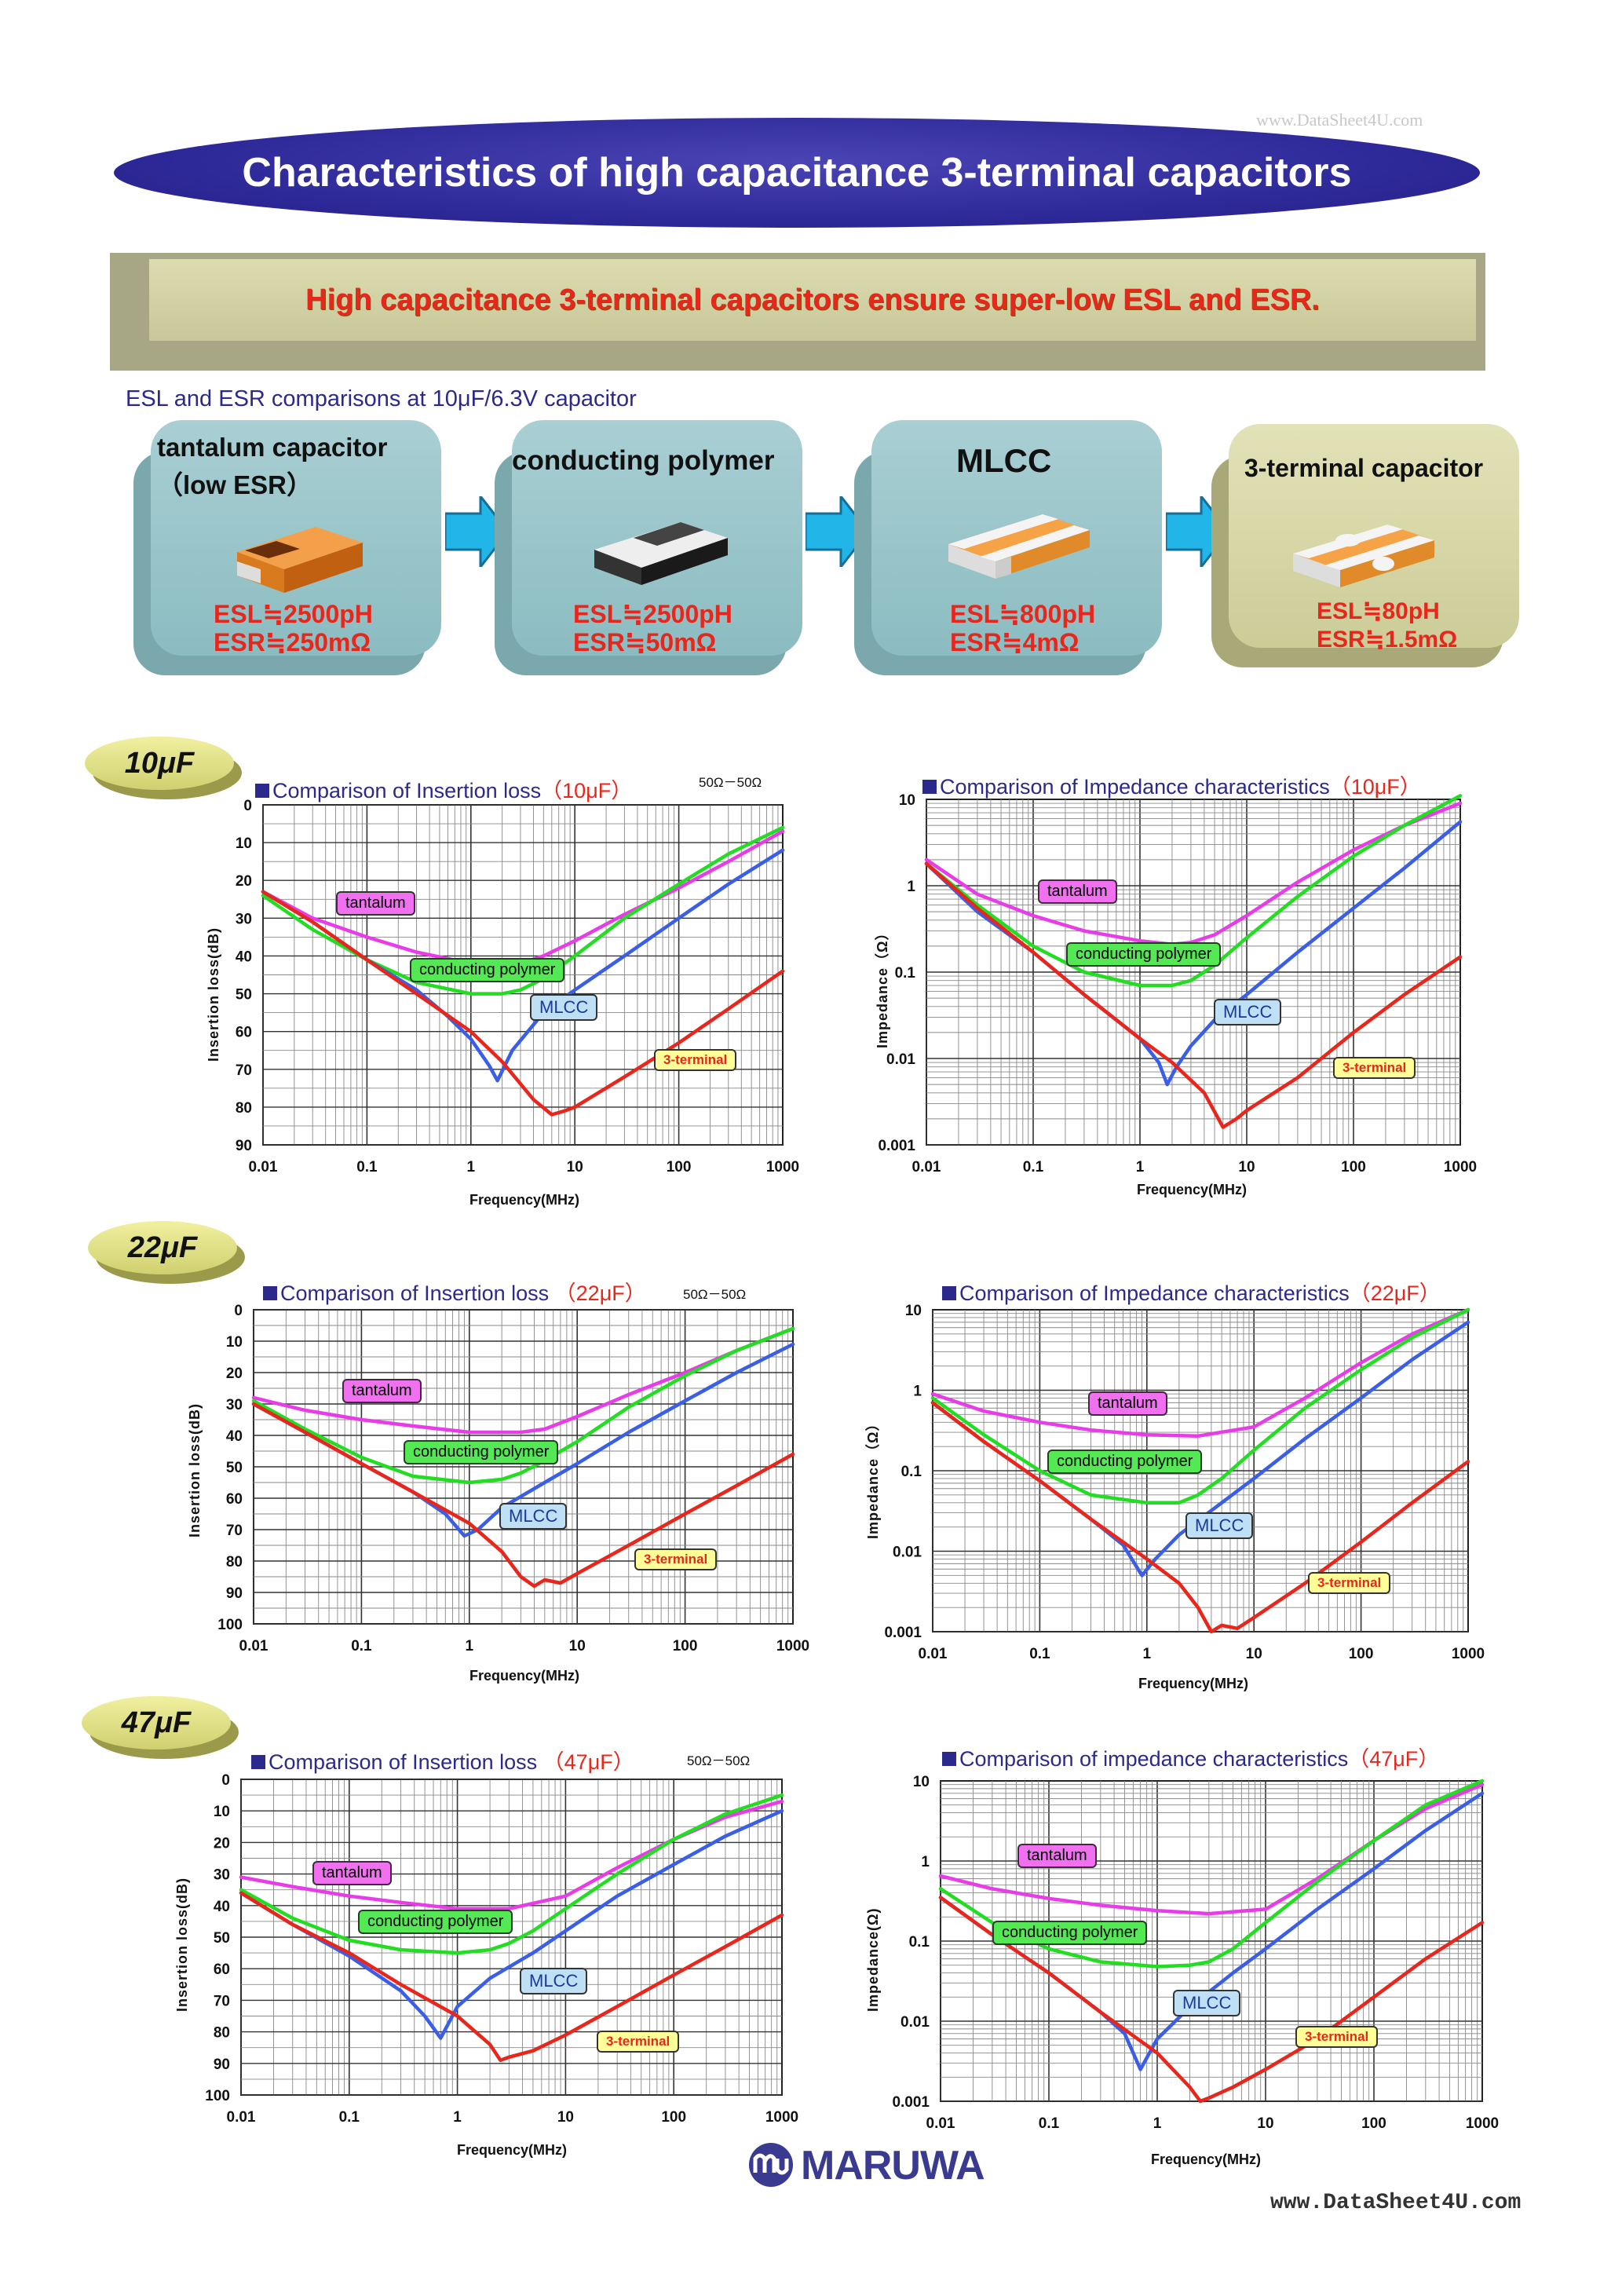 The height and width of the screenshot is (2296, 1622). Describe the element at coordinates (645, 642) in the screenshot. I see `card-esr: ESR≒50mΩ` at that location.